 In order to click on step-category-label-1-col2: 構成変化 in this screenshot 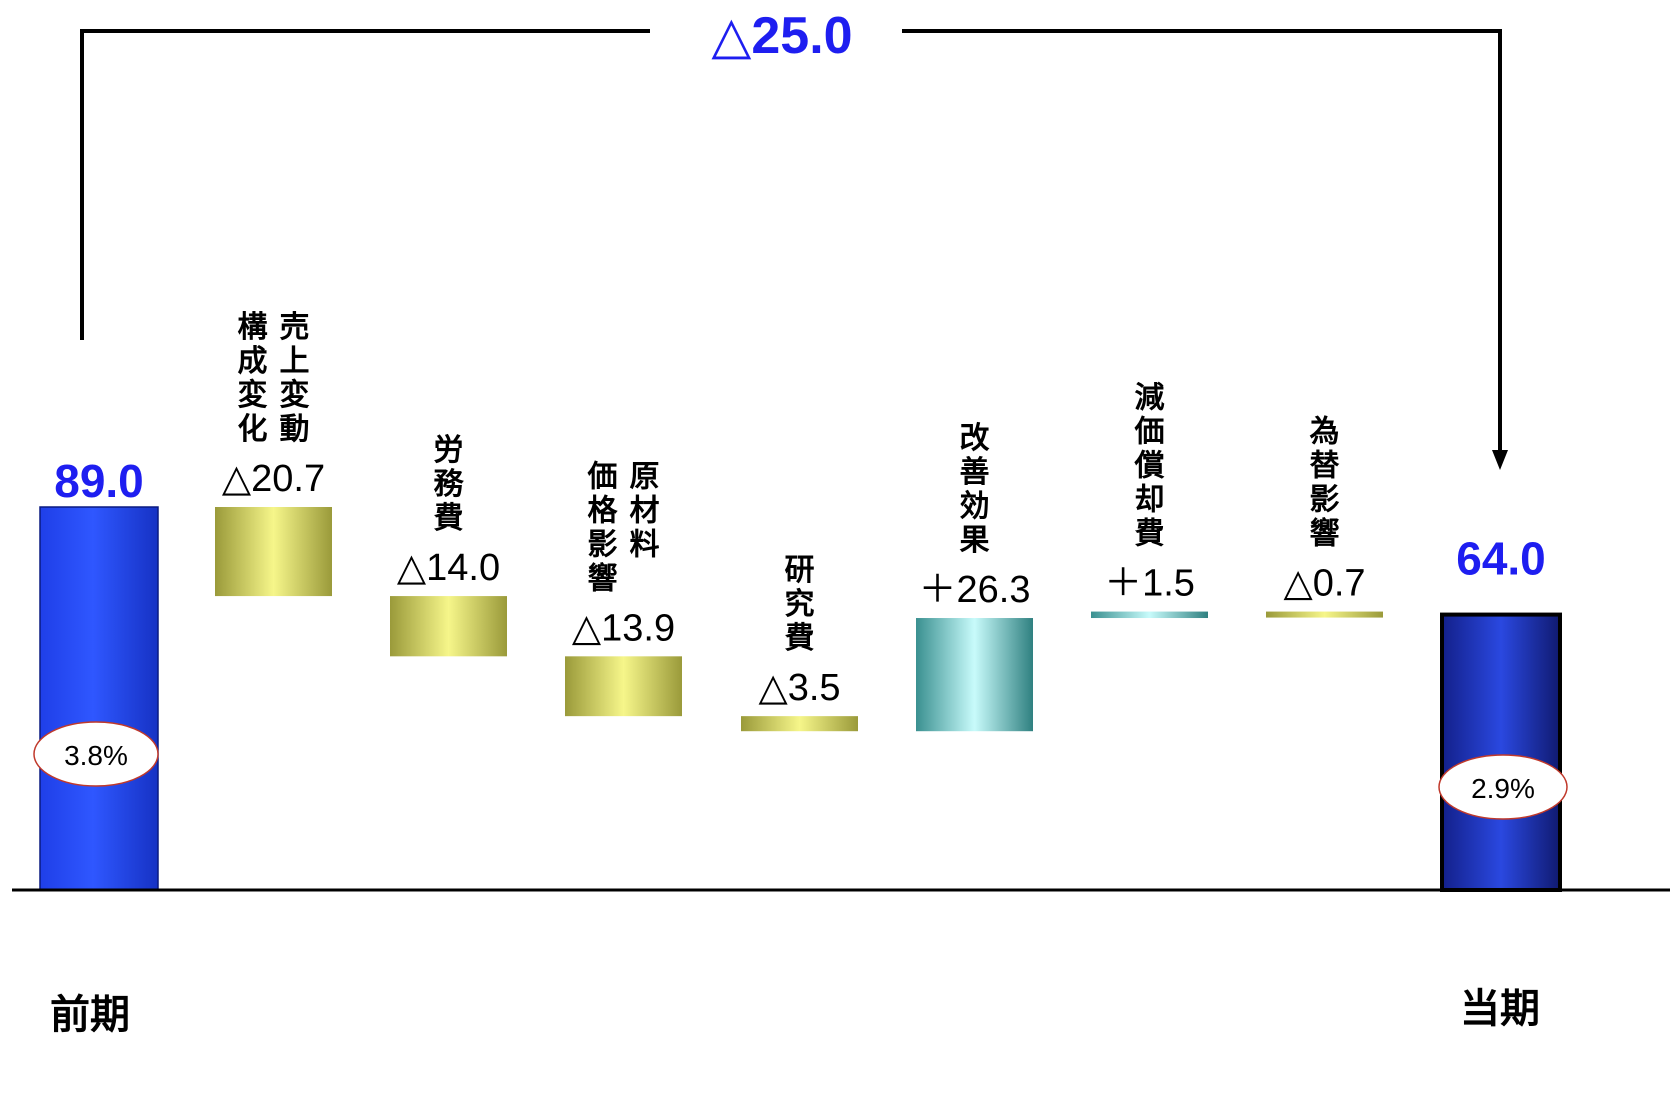, I will do `click(253, 378)`.